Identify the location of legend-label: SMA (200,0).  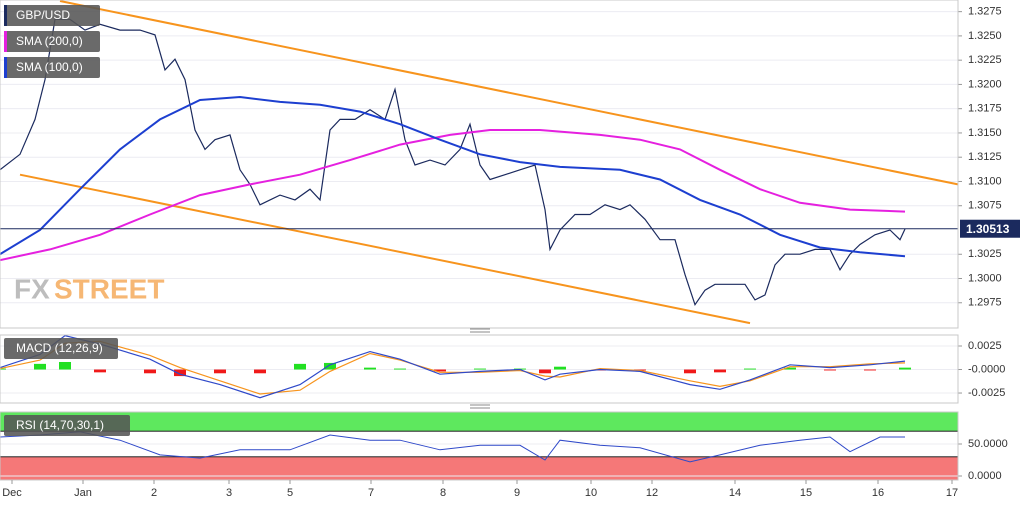
(49, 41).